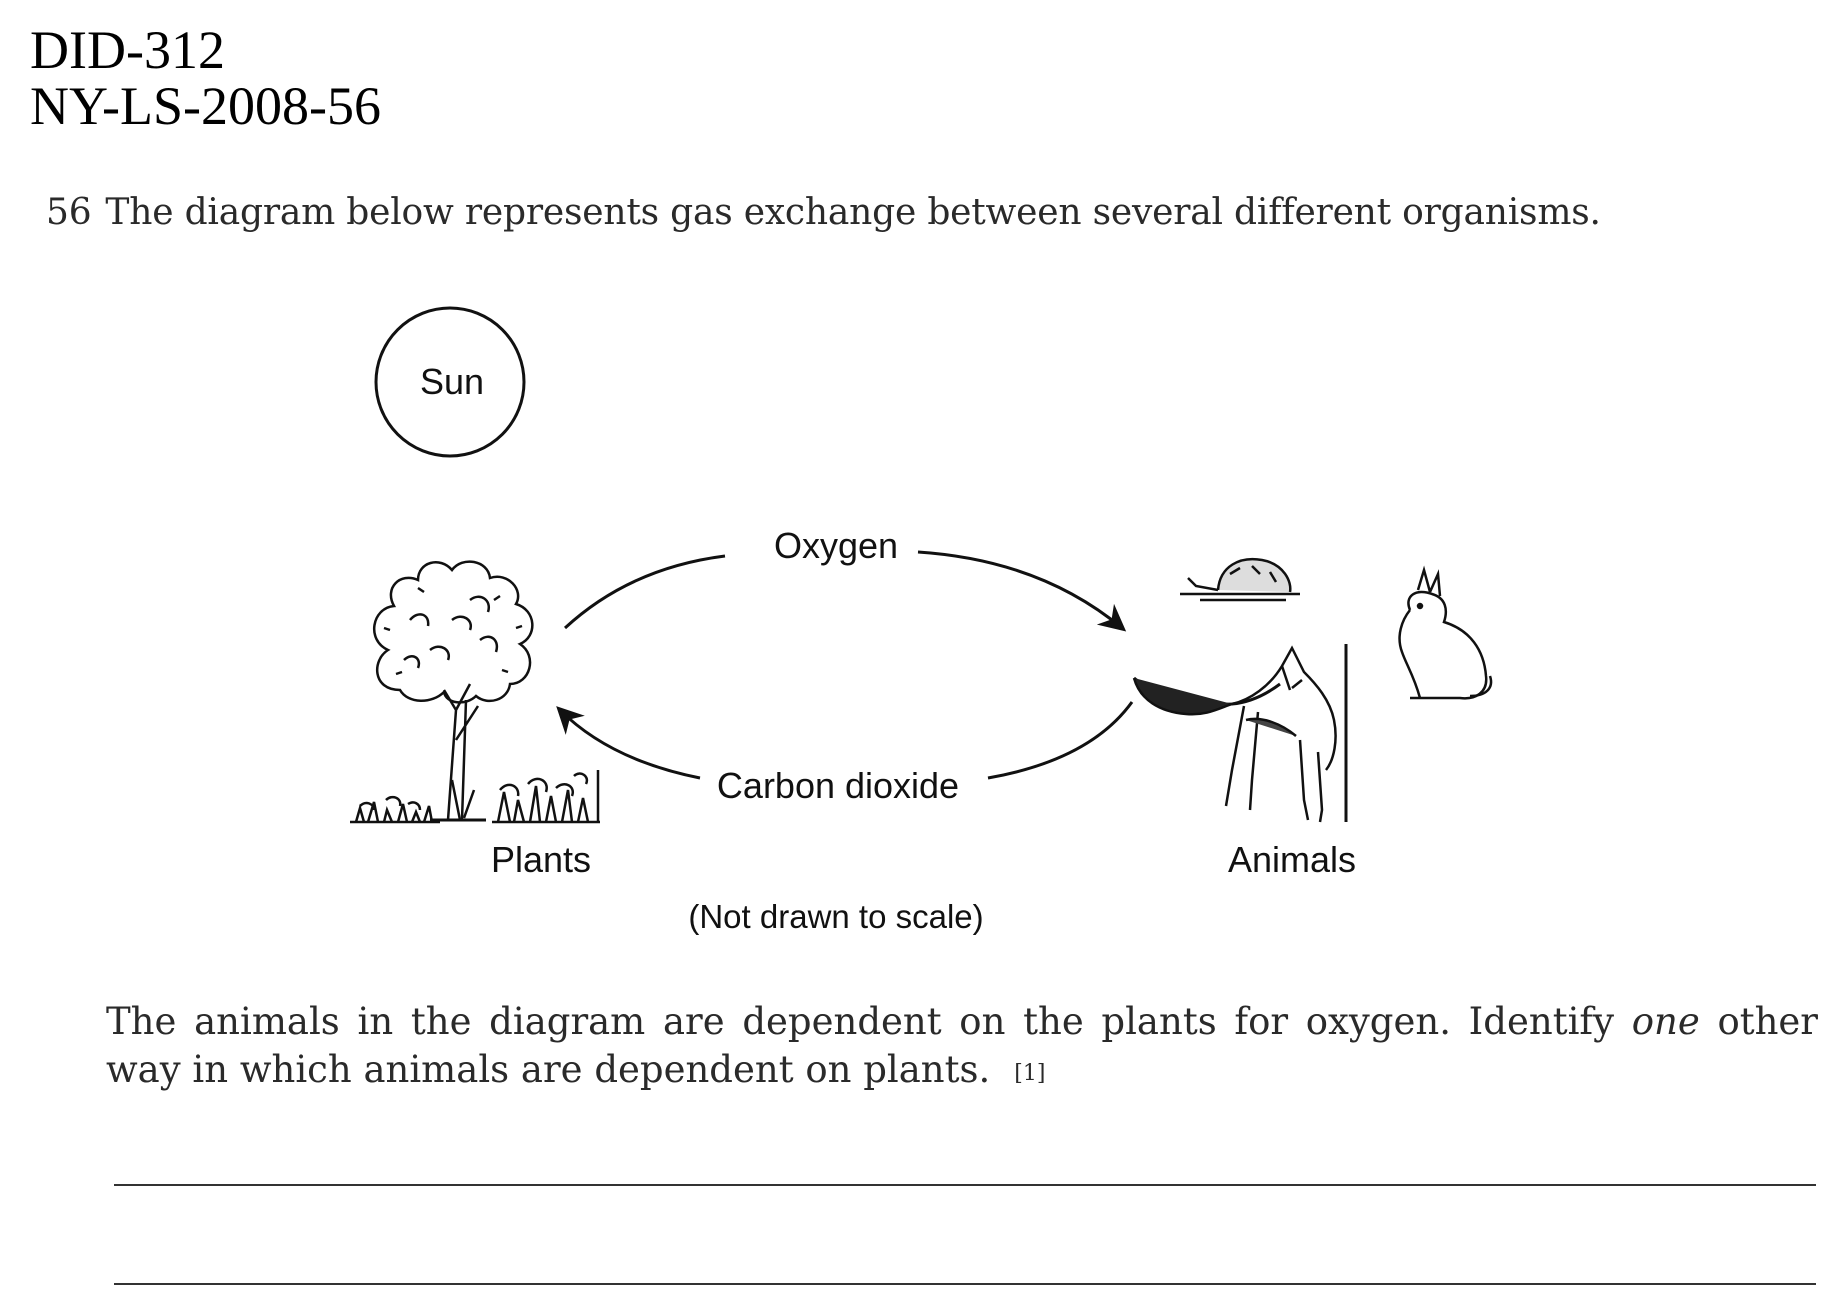 This screenshot has height=1309, width=1839. What do you see at coordinates (205, 106) in the screenshot?
I see `document-code: NY-LS-2008-56` at bounding box center [205, 106].